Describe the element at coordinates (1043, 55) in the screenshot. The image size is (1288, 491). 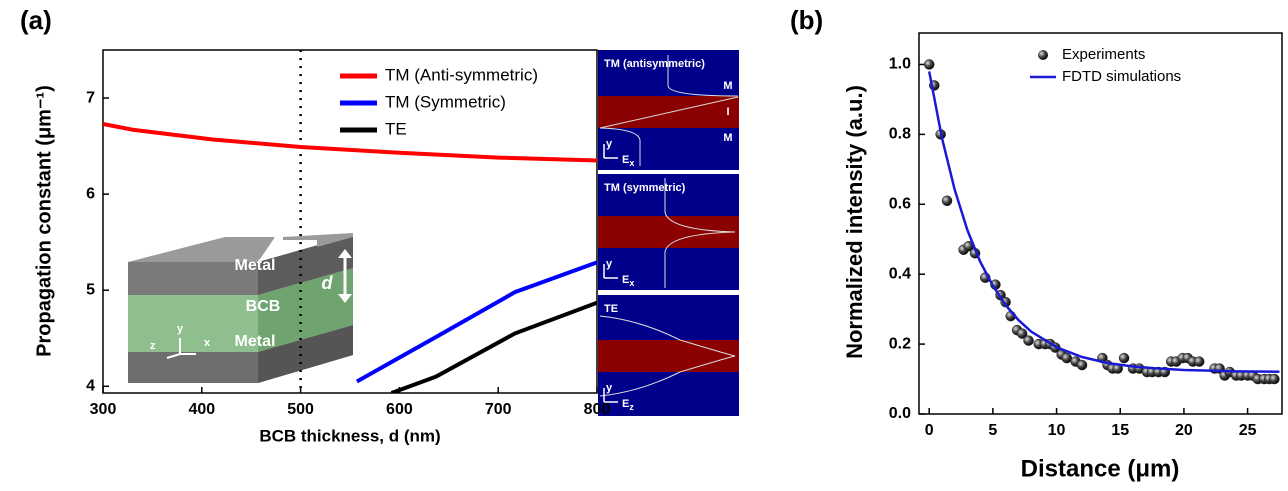
I see `legend-swatch` at that location.